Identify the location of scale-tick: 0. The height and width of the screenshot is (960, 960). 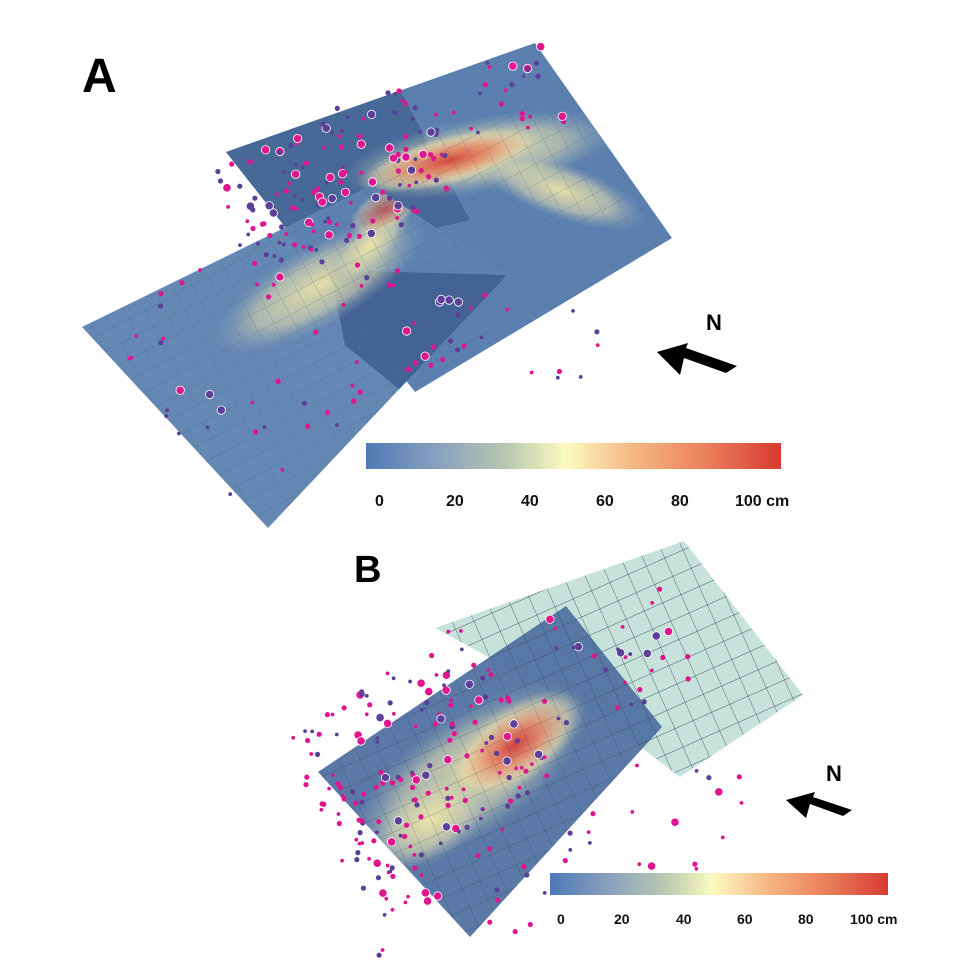
(561, 919).